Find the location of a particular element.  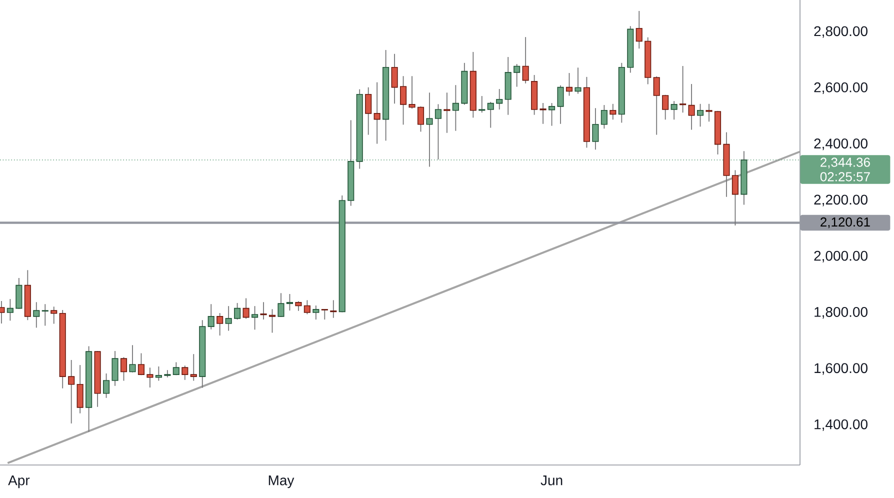

x-tick-label: Apr is located at coordinates (19, 482).